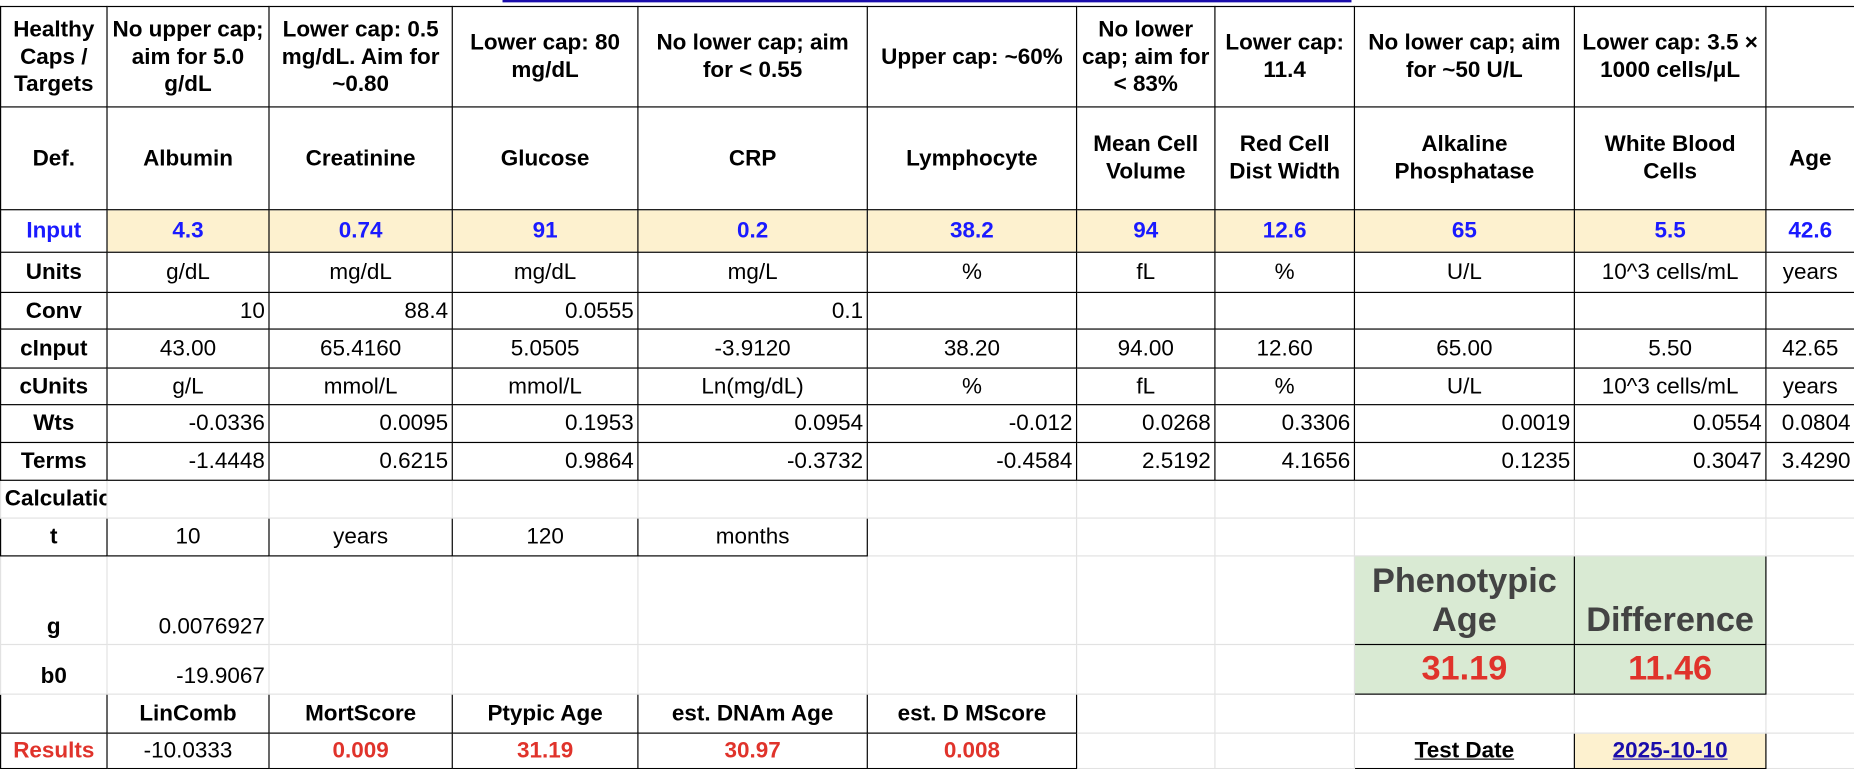 The height and width of the screenshot is (769, 1854). What do you see at coordinates (1464, 56) in the screenshot?
I see `cell: No lower cap; aim for ~50 U/L` at bounding box center [1464, 56].